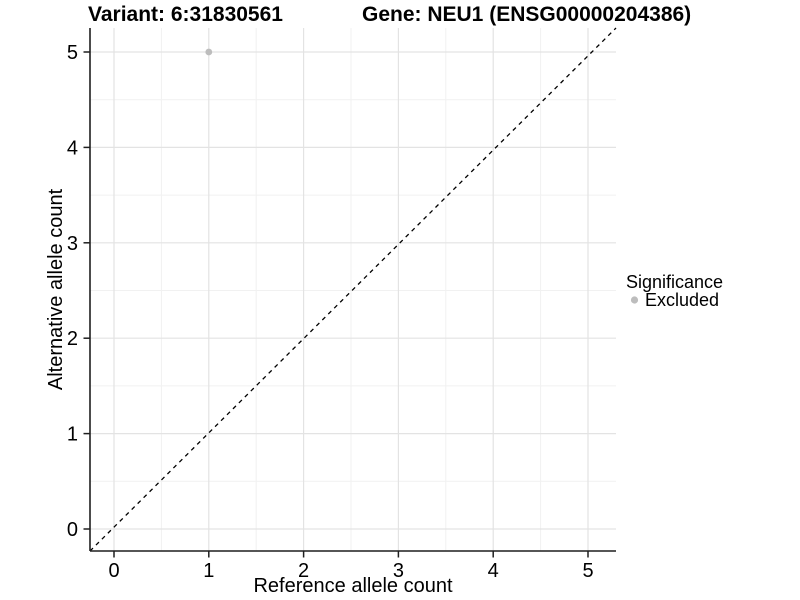 This screenshot has width=800, height=600. I want to click on legend-marker-excluded-icon, so click(634, 300).